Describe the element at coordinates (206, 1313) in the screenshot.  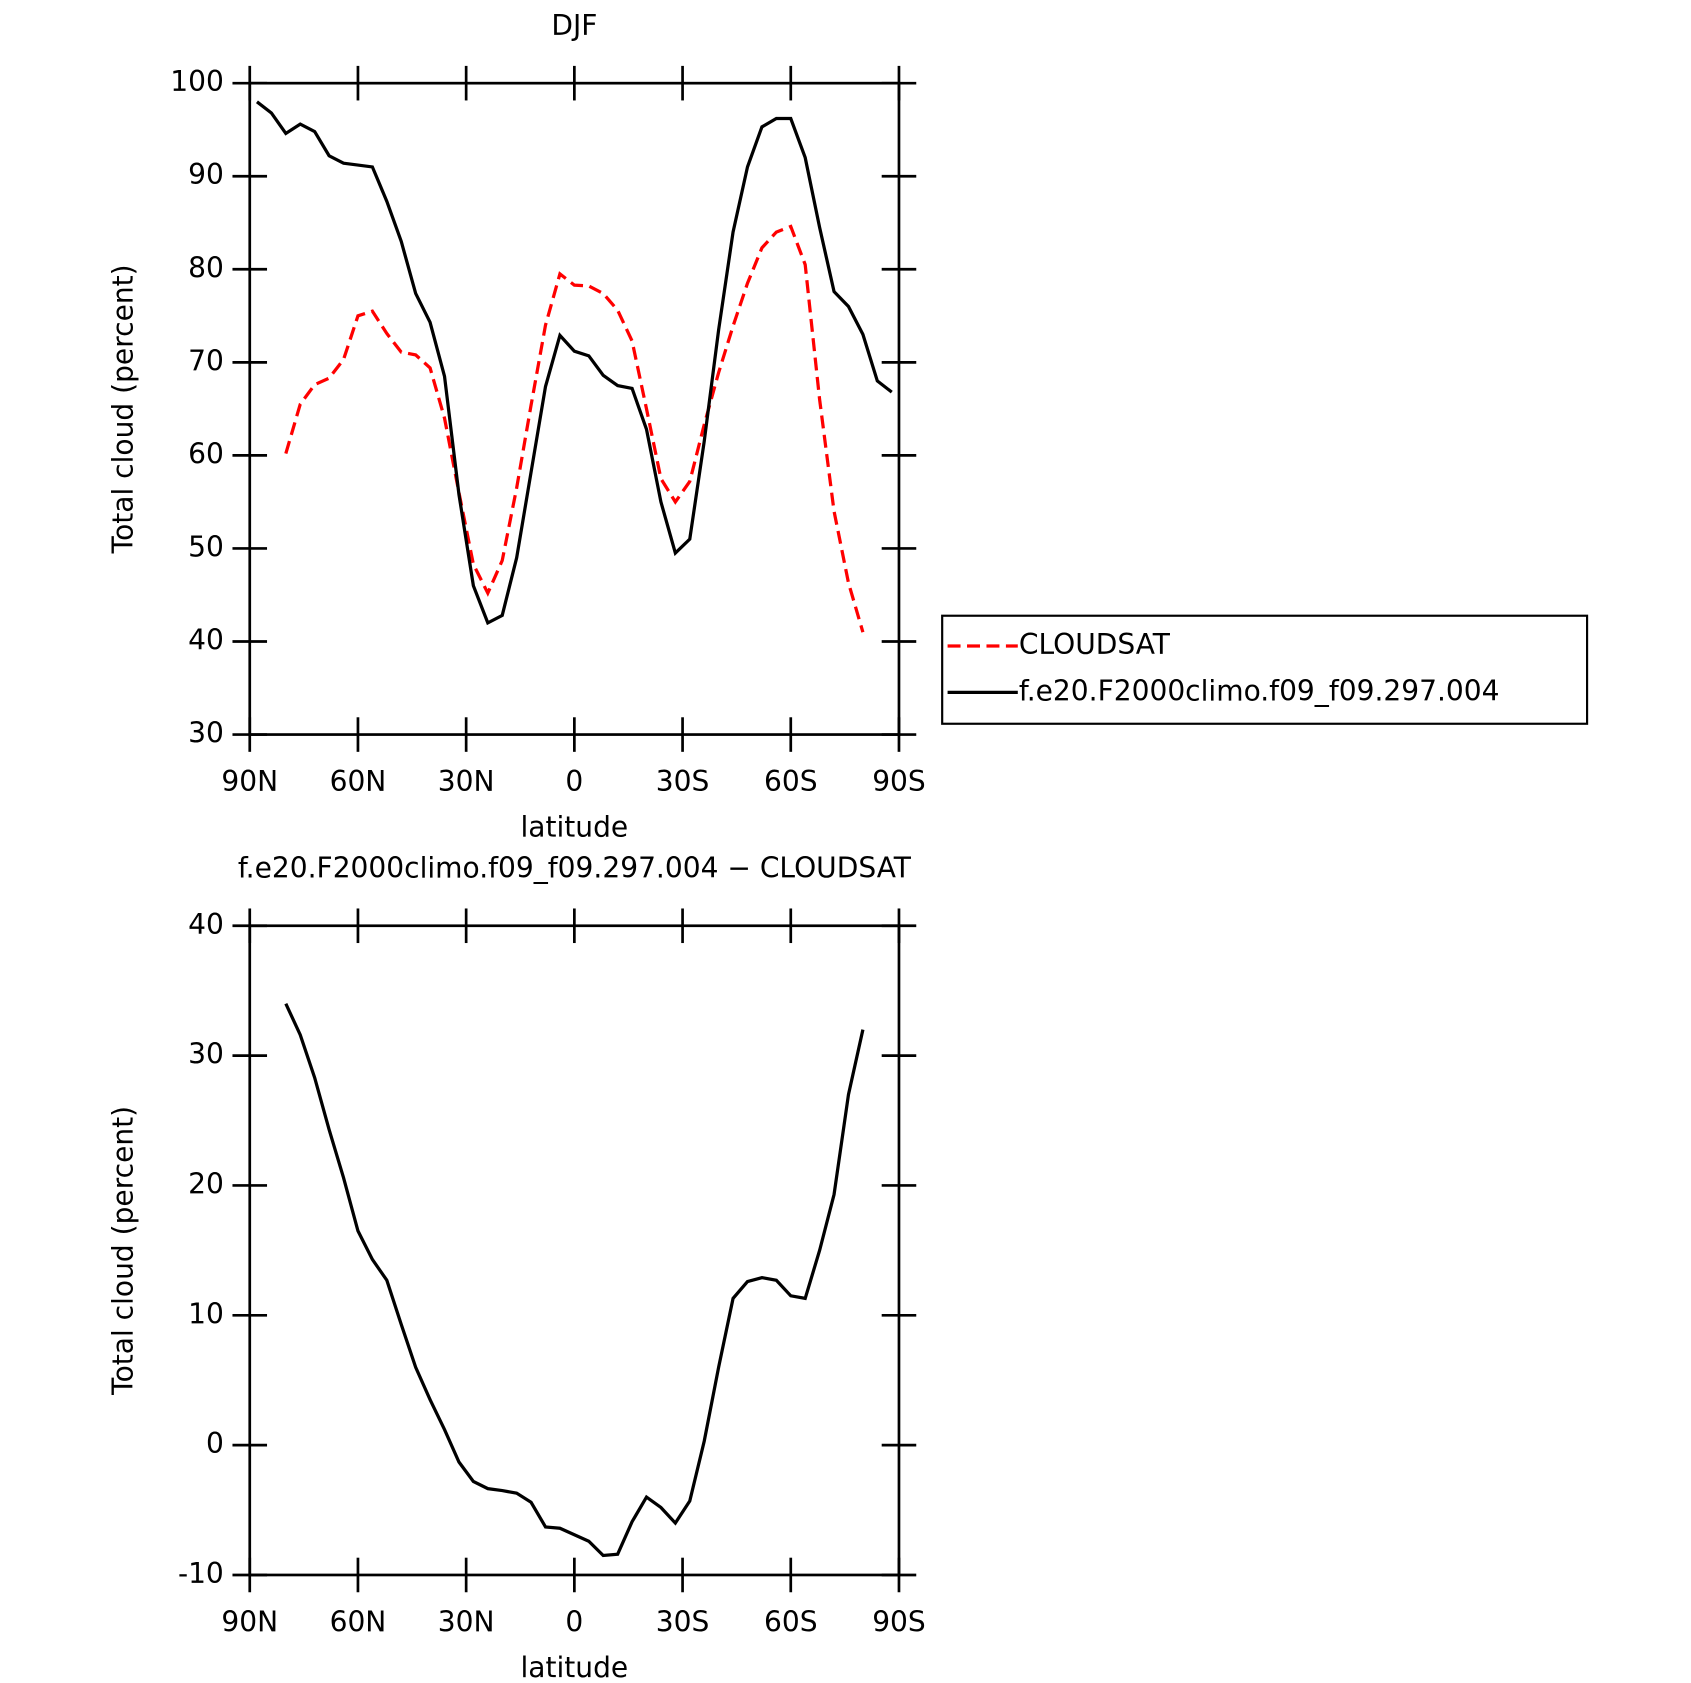
I see `y-tick-label: 10` at that location.